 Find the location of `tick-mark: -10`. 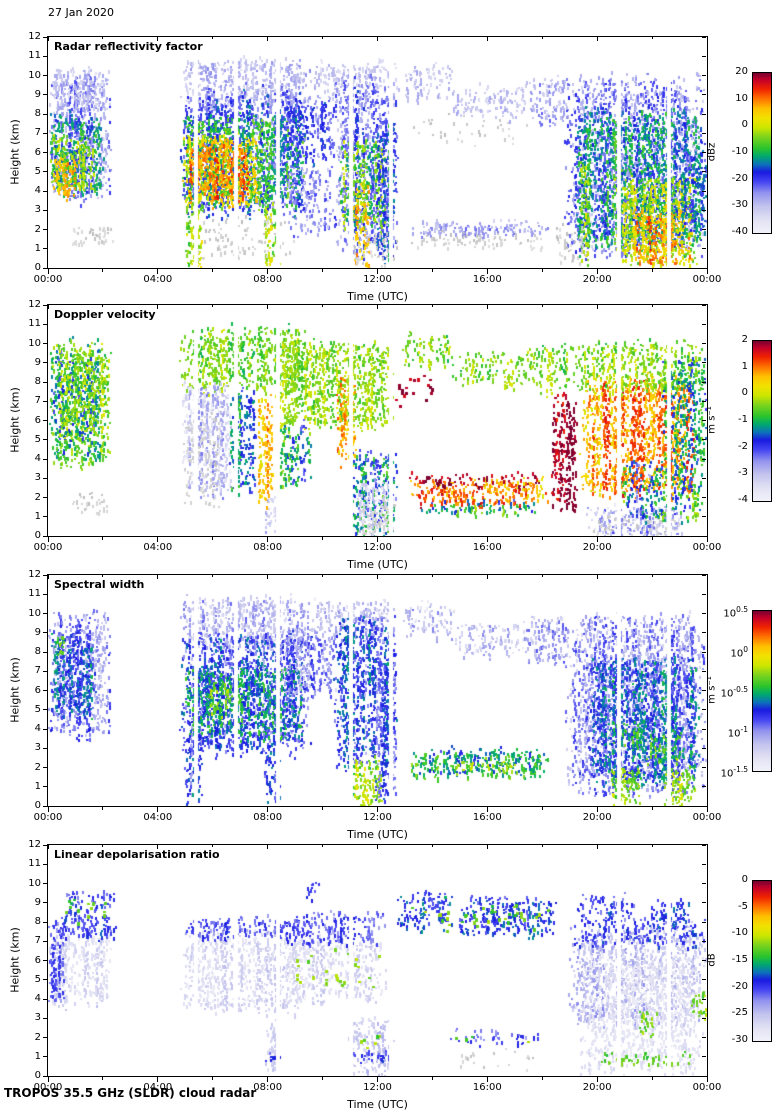

tick-mark: -10 is located at coordinates (739, 151).